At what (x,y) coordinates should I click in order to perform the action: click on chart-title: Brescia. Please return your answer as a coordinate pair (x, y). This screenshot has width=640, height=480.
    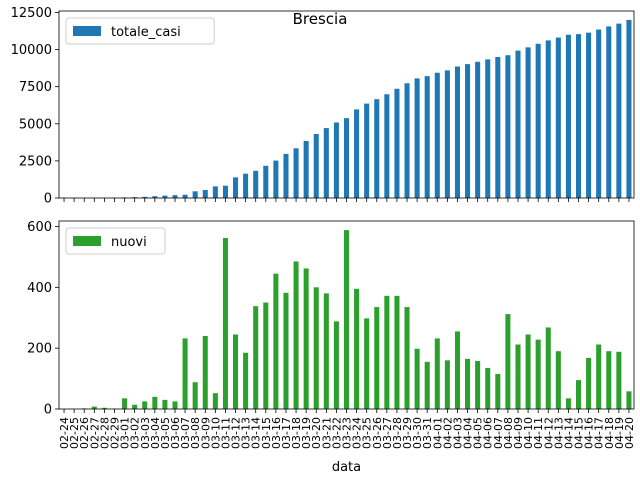
    Looking at the image, I should click on (320, 19).